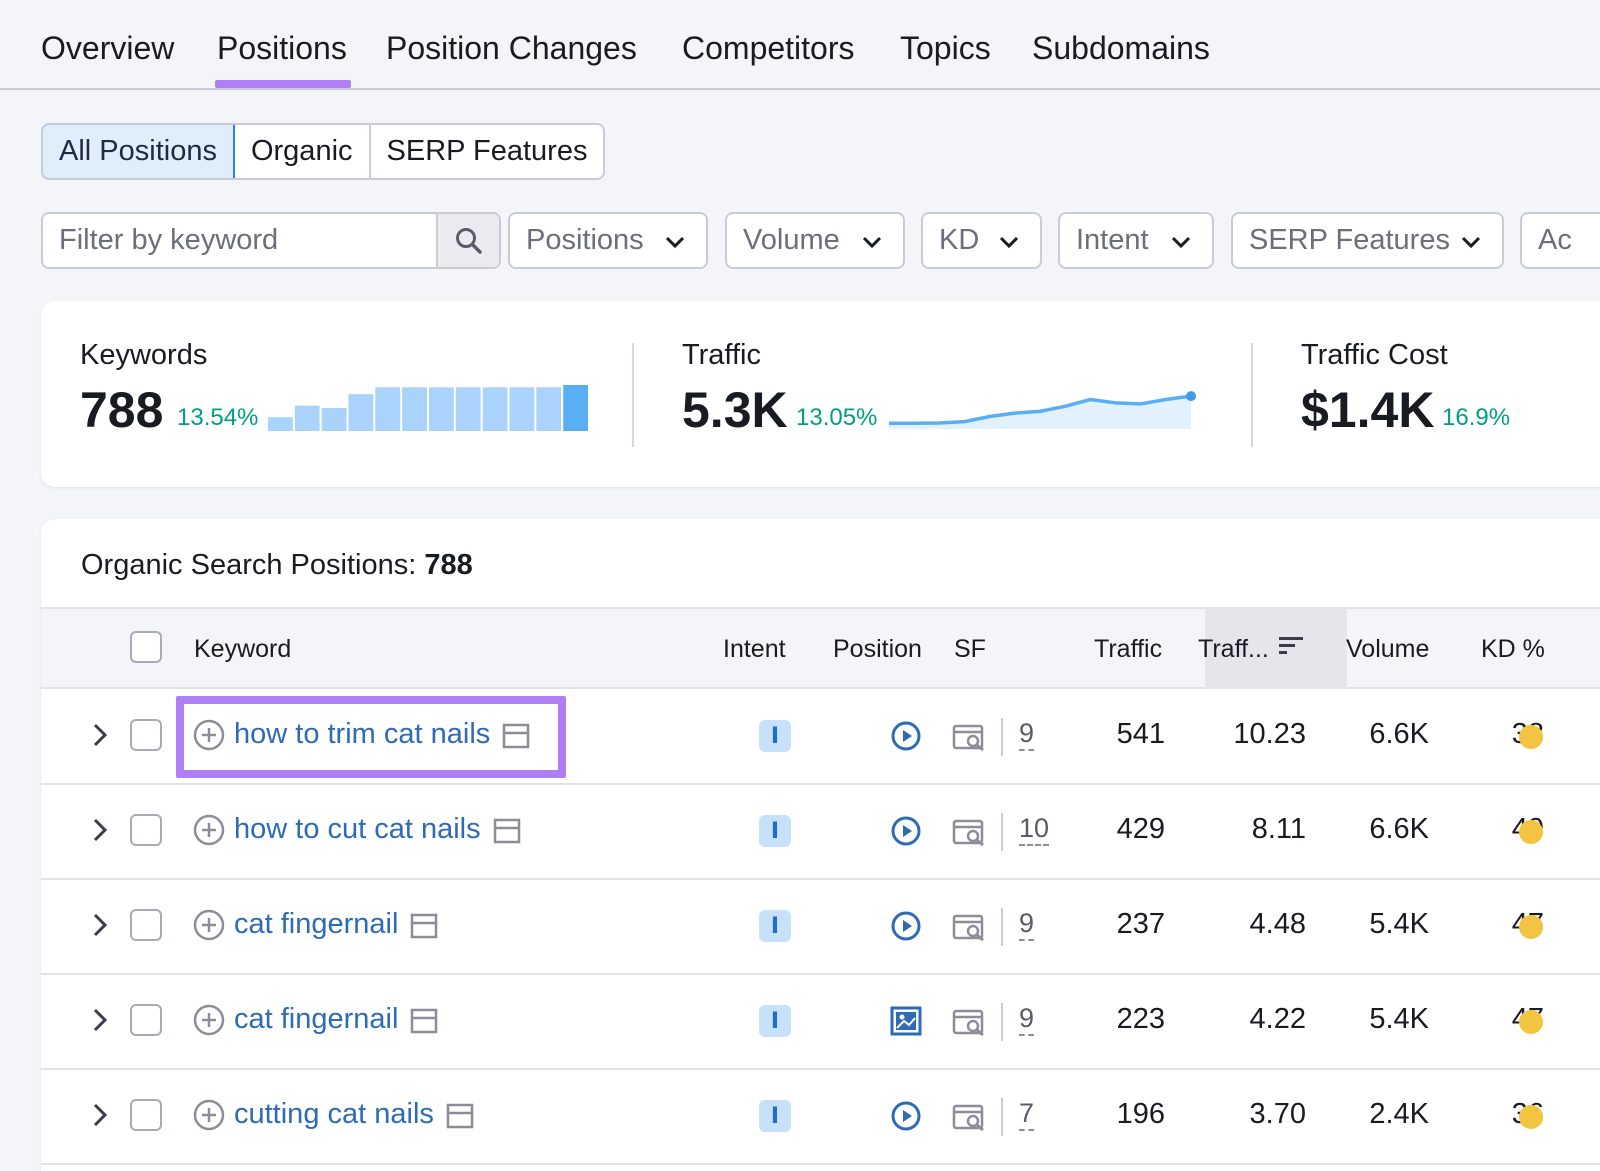  Describe the element at coordinates (1140, 829) in the screenshot. I see `traffic-cell: 429` at that location.